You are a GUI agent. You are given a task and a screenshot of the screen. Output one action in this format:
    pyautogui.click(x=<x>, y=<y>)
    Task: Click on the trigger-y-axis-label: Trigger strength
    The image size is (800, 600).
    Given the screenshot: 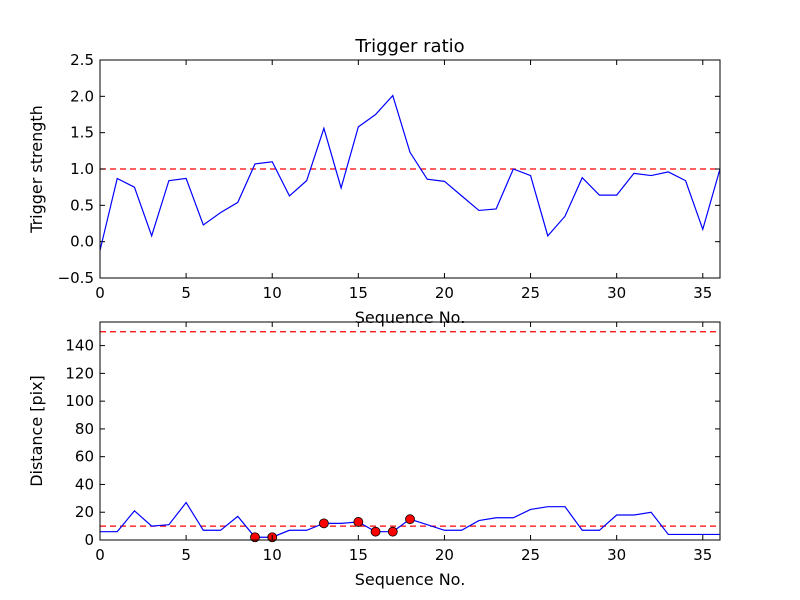 What is the action you would take?
    pyautogui.click(x=36, y=169)
    